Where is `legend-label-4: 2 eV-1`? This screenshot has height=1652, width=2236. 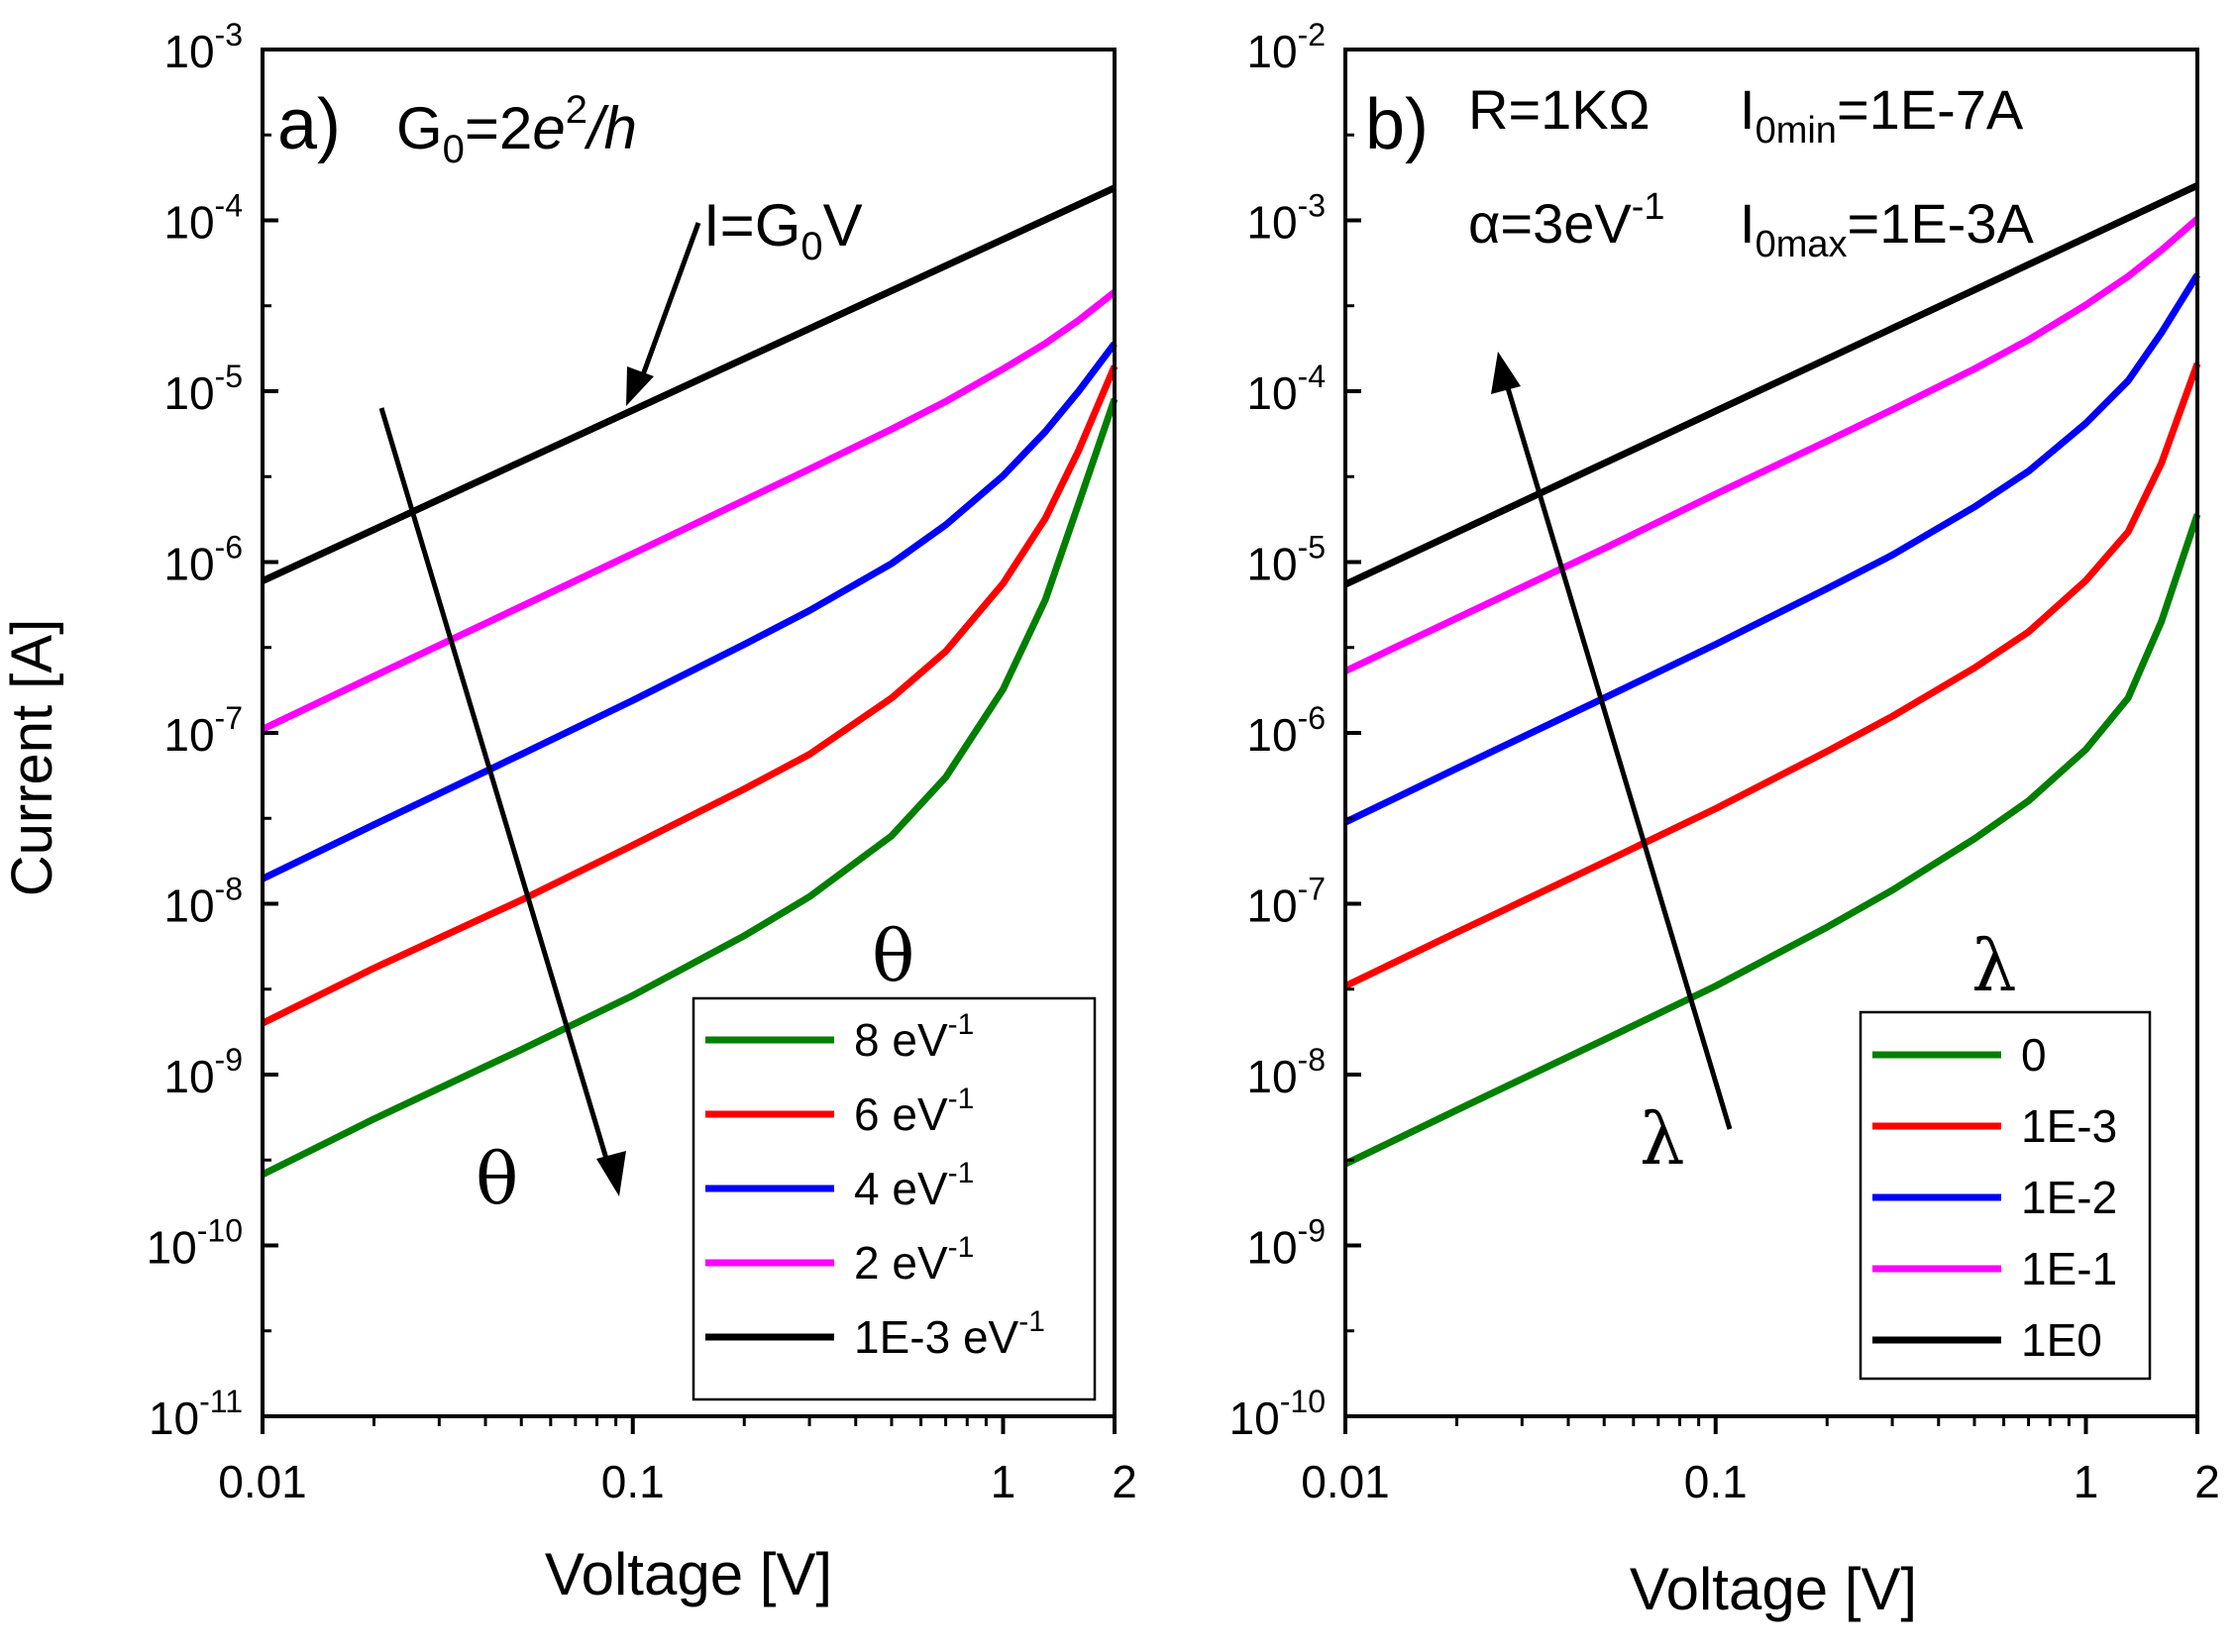 legend-label-4: 2 eV-1 is located at coordinates (914, 1260).